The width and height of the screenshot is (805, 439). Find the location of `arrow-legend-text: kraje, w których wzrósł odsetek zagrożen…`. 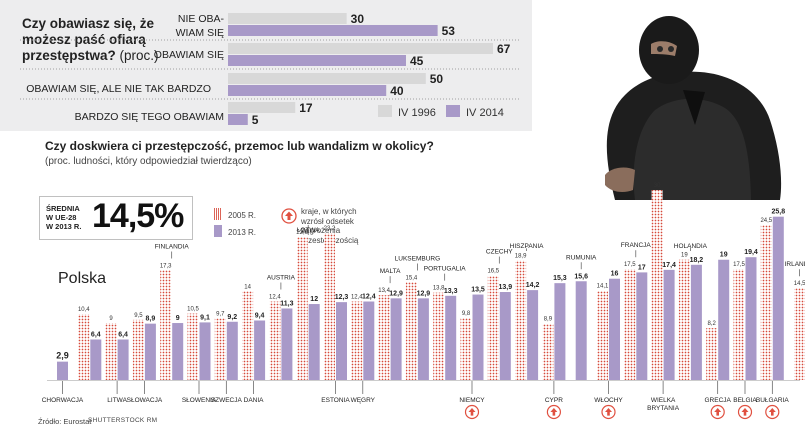

arrow-legend-text: kraje, w których wzrósł odsetek zagrożen… is located at coordinates (329, 226).